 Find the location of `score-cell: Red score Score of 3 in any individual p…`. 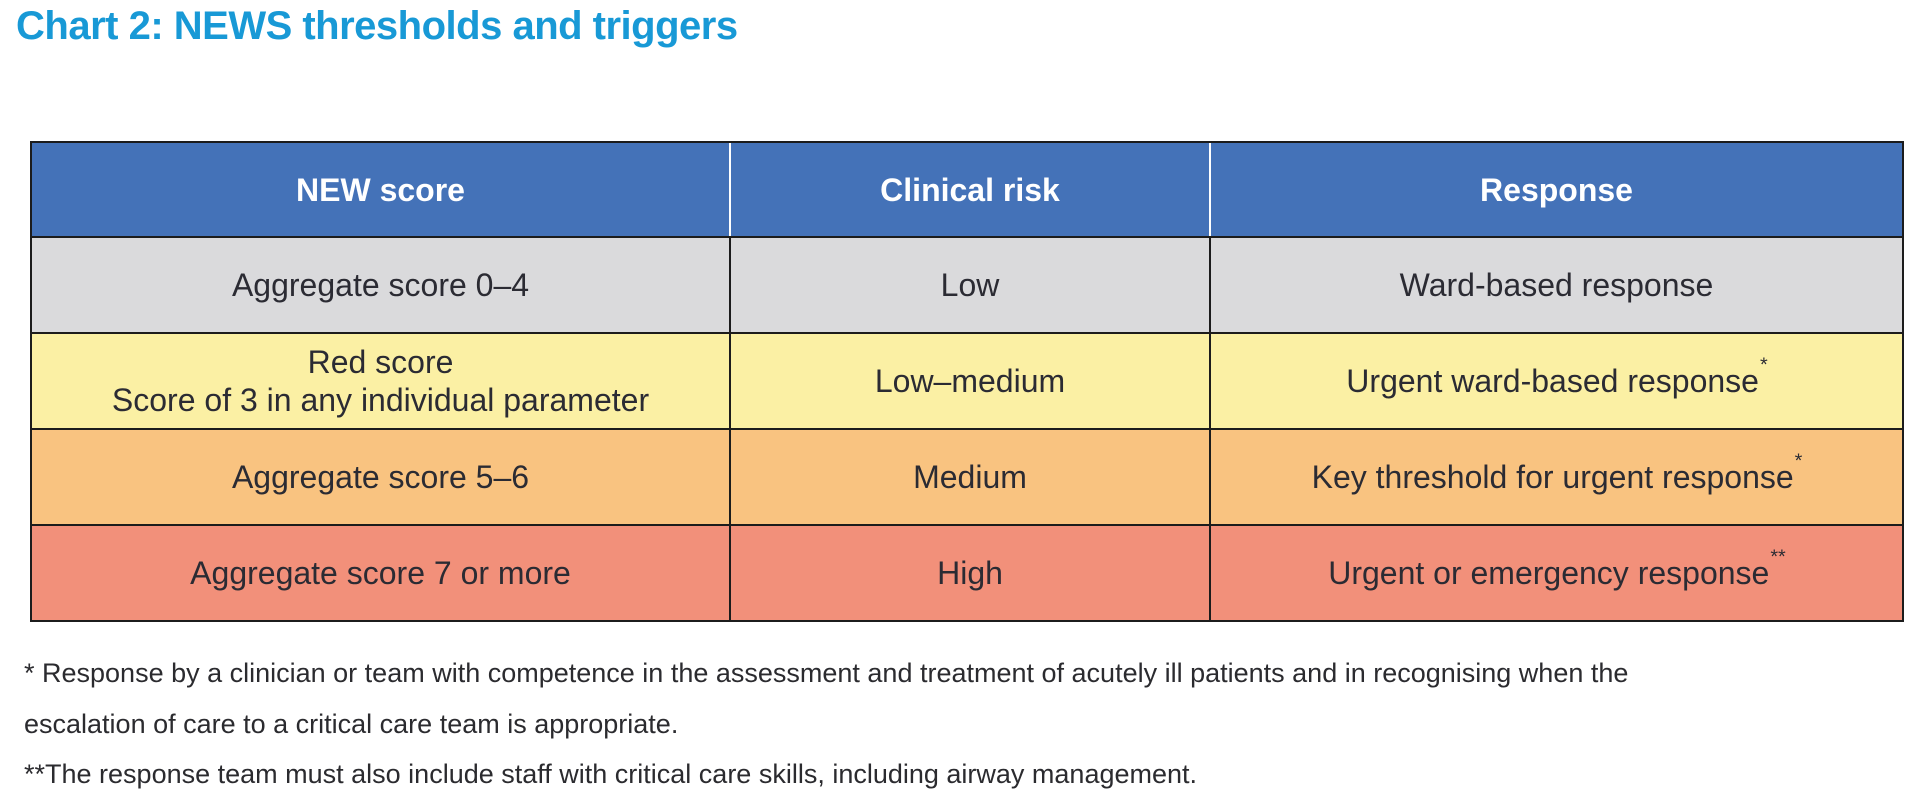

score-cell: Red score Score of 3 in any individual p… is located at coordinates (380, 381).